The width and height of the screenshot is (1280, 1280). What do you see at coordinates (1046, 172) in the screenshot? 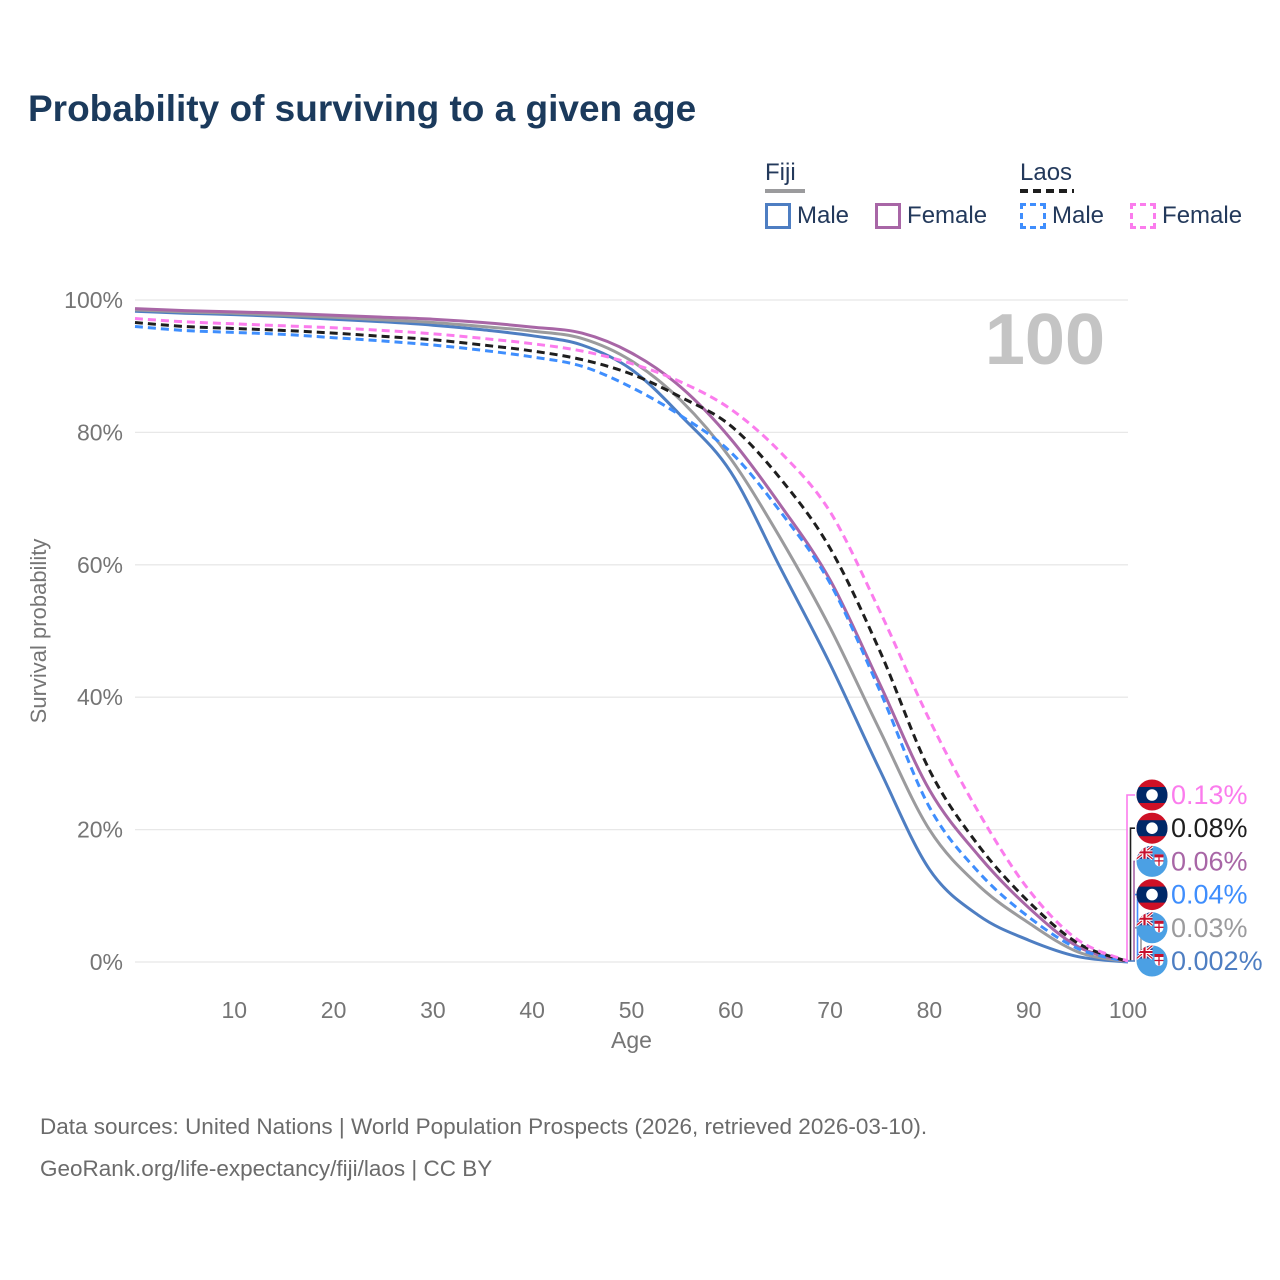
I see `legend-country-laos: Laos` at bounding box center [1046, 172].